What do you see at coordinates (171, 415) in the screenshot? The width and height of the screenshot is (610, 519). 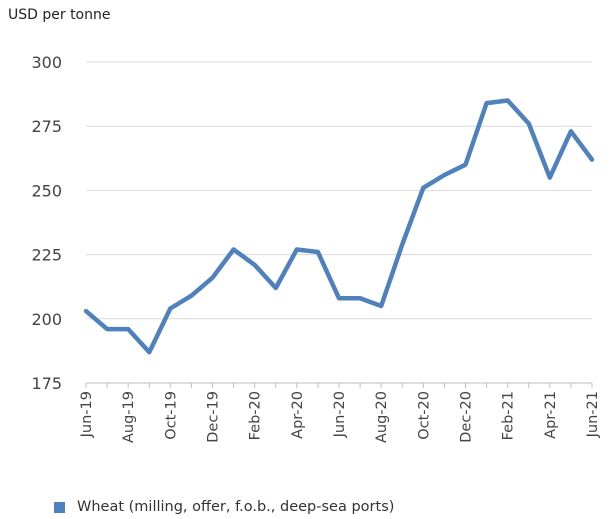 I see `x-tick-label: Oct-19` at bounding box center [171, 415].